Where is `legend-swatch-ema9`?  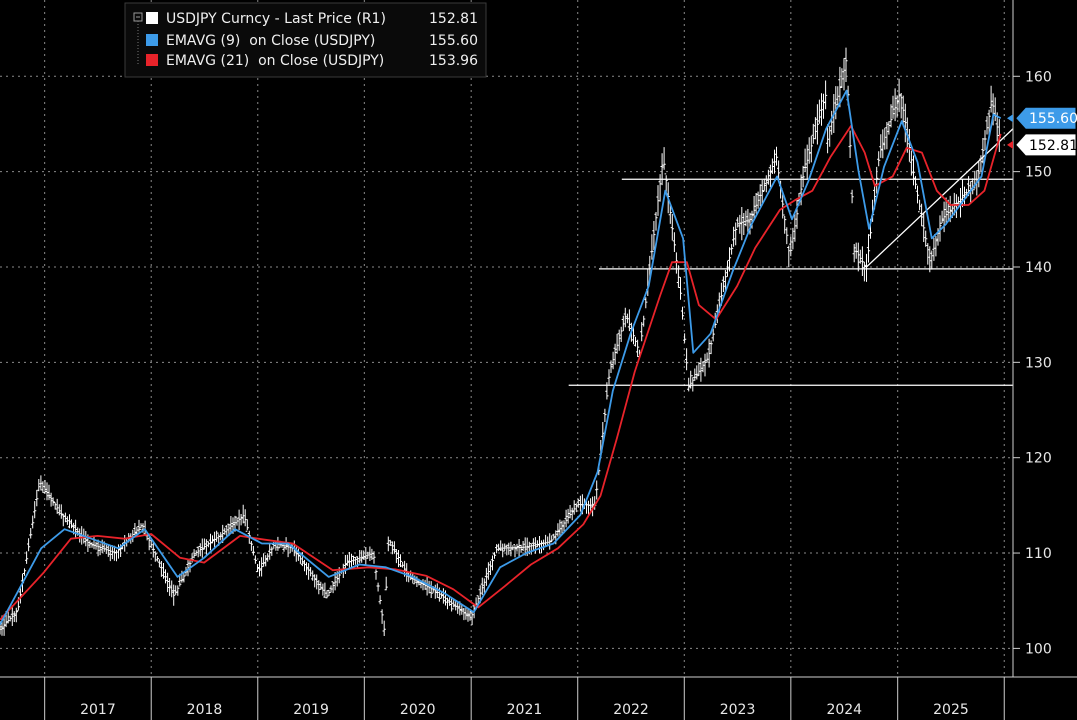 legend-swatch-ema9 is located at coordinates (152, 40).